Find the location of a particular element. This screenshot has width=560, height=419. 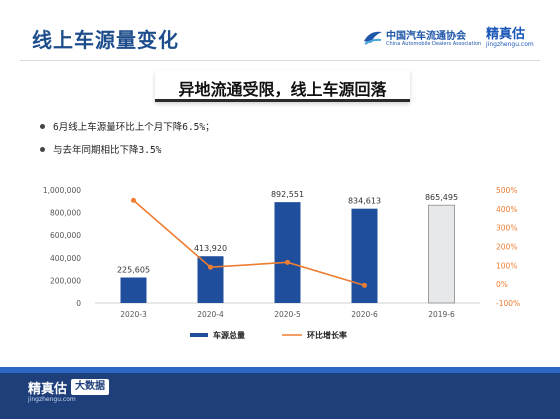

y-left-tick-label: 400,000 is located at coordinates (65, 258).